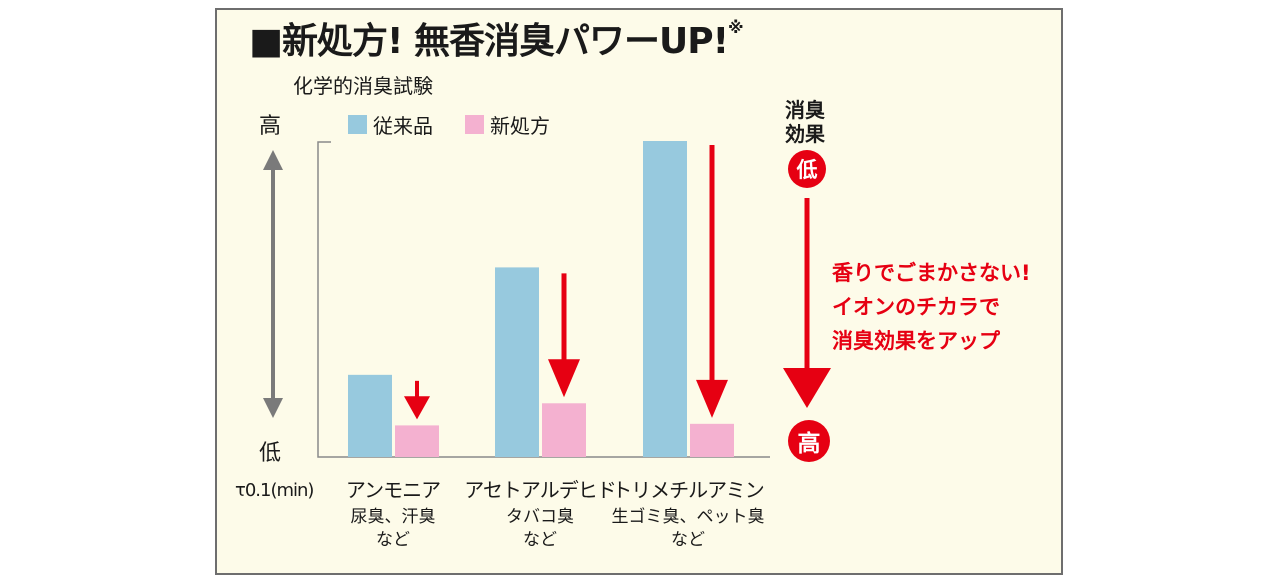 Image resolution: width=1264 pixels, height=587 pixels. What do you see at coordinates (916, 341) in the screenshot?
I see `callout-line-3: 消臭効果をアップ` at bounding box center [916, 341].